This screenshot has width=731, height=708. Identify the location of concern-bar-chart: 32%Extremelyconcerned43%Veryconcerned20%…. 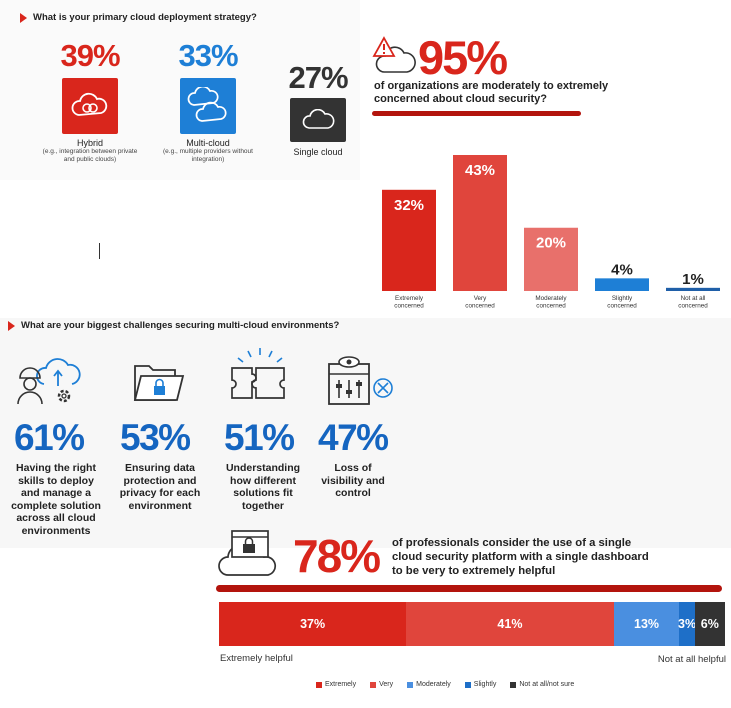
(551, 232).